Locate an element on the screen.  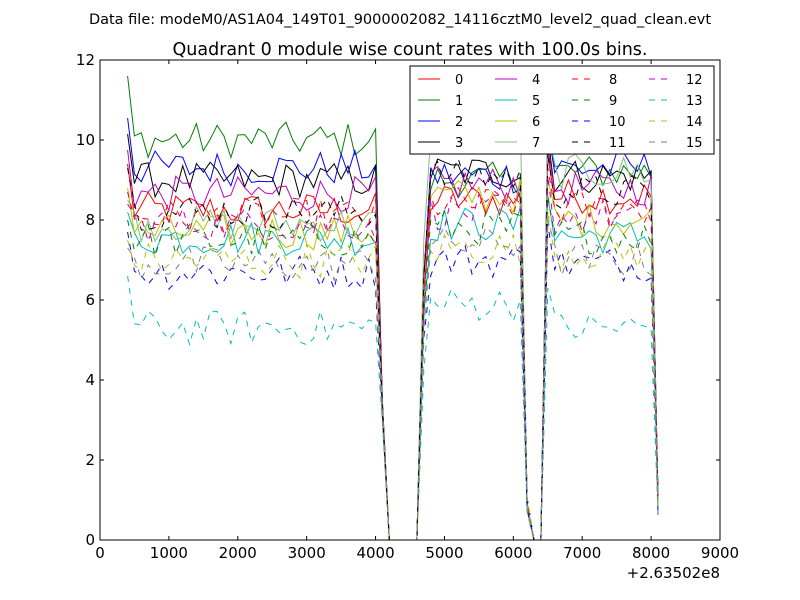
legend-label-6: 6 is located at coordinates (536, 122).